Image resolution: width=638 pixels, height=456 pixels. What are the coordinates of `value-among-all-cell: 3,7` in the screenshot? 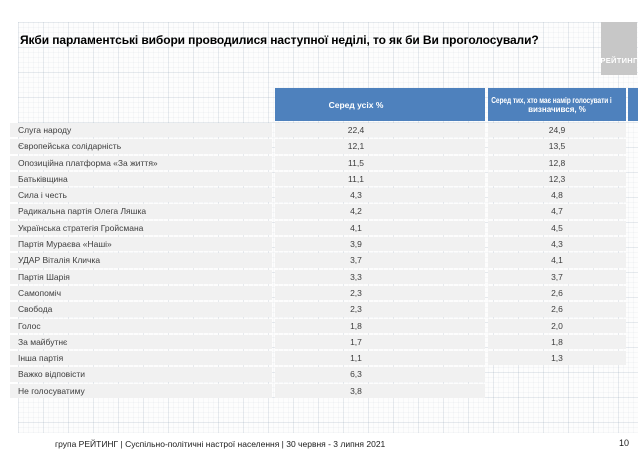 It's located at (380, 260).